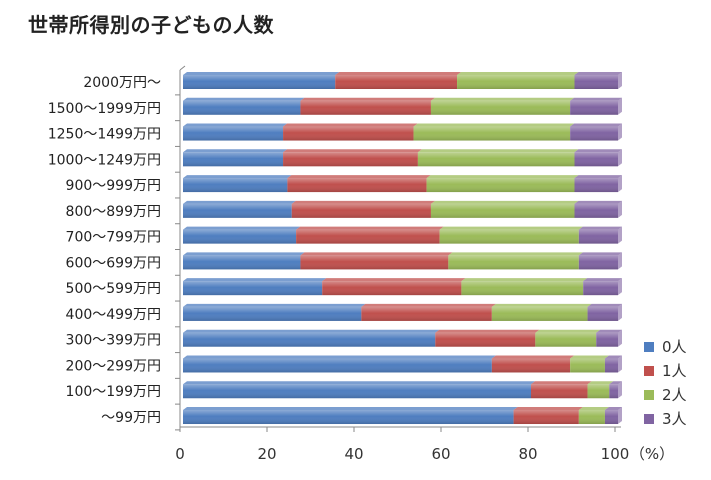  What do you see at coordinates (424, 454) in the screenshot?
I see `x-tick-labels: 0 20 40 60 80 100 （%）` at bounding box center [424, 454].